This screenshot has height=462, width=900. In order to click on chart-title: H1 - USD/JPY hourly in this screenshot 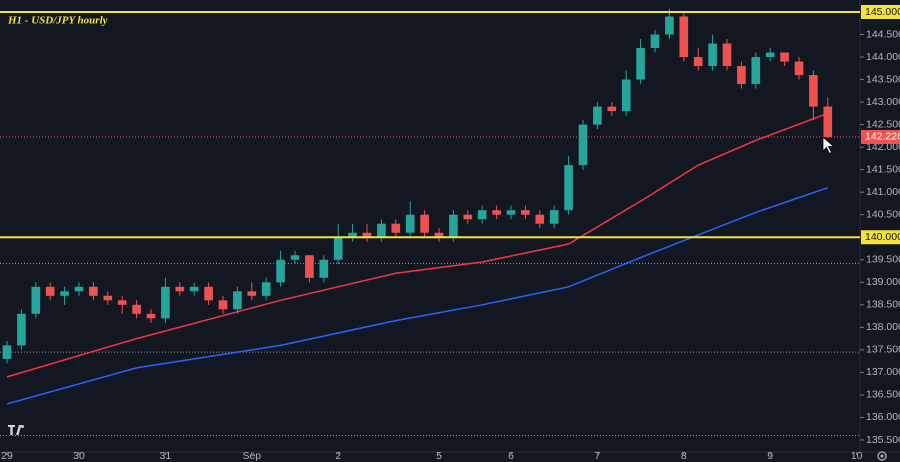, I will do `click(57, 21)`.